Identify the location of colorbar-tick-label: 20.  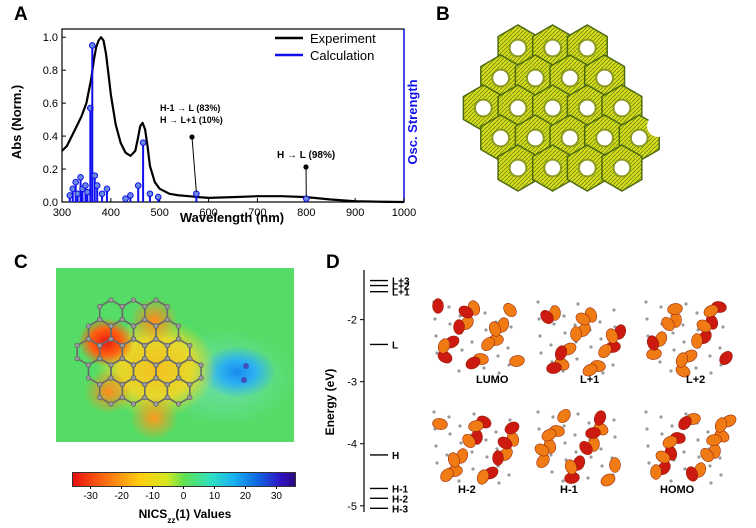
(246, 496).